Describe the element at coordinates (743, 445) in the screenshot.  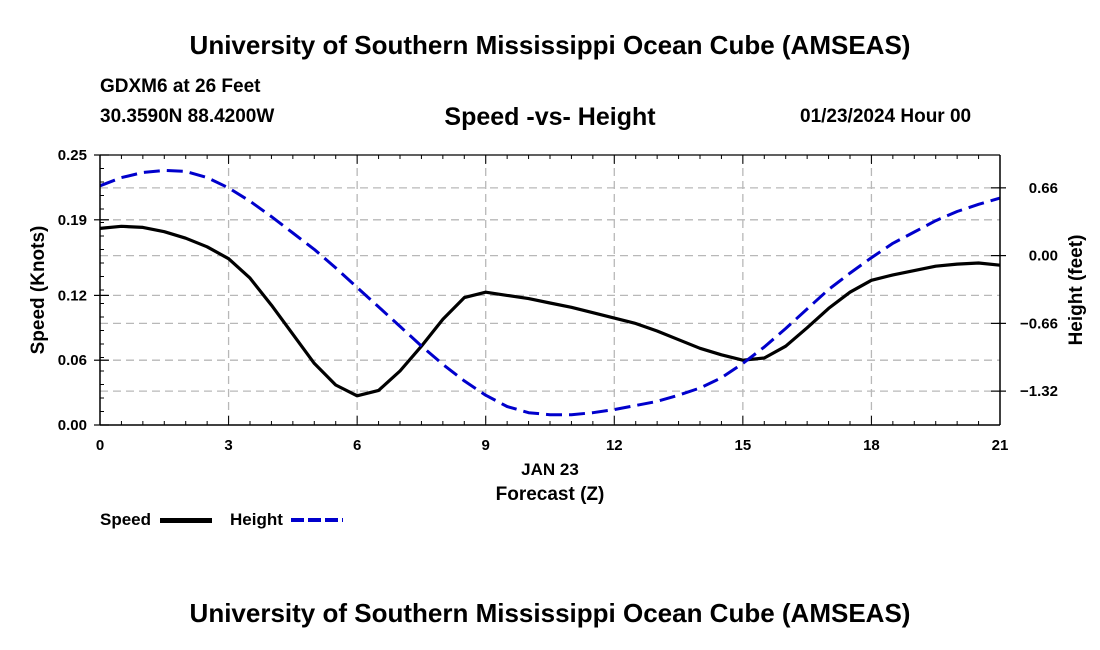
I see `x-tick-label: 15` at that location.